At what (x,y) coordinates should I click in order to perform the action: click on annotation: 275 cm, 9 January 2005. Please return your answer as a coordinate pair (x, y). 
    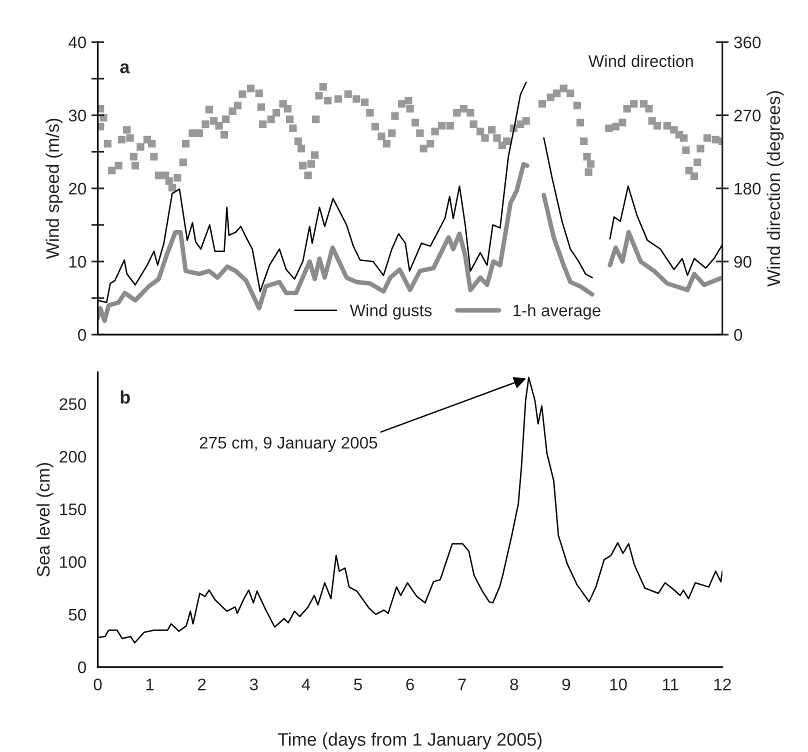
    Looking at the image, I should click on (289, 444).